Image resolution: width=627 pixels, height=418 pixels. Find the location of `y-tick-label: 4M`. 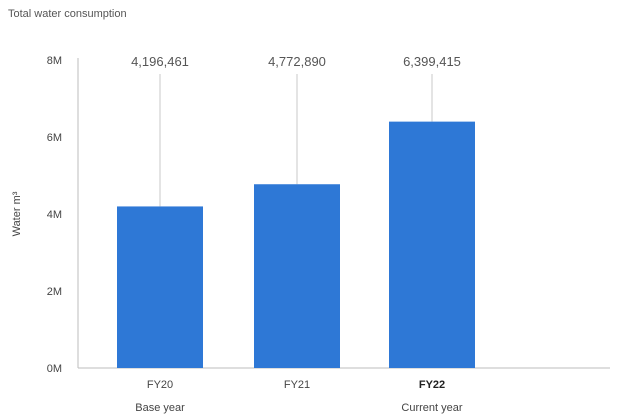

y-tick-label: 4M is located at coordinates (54, 215).